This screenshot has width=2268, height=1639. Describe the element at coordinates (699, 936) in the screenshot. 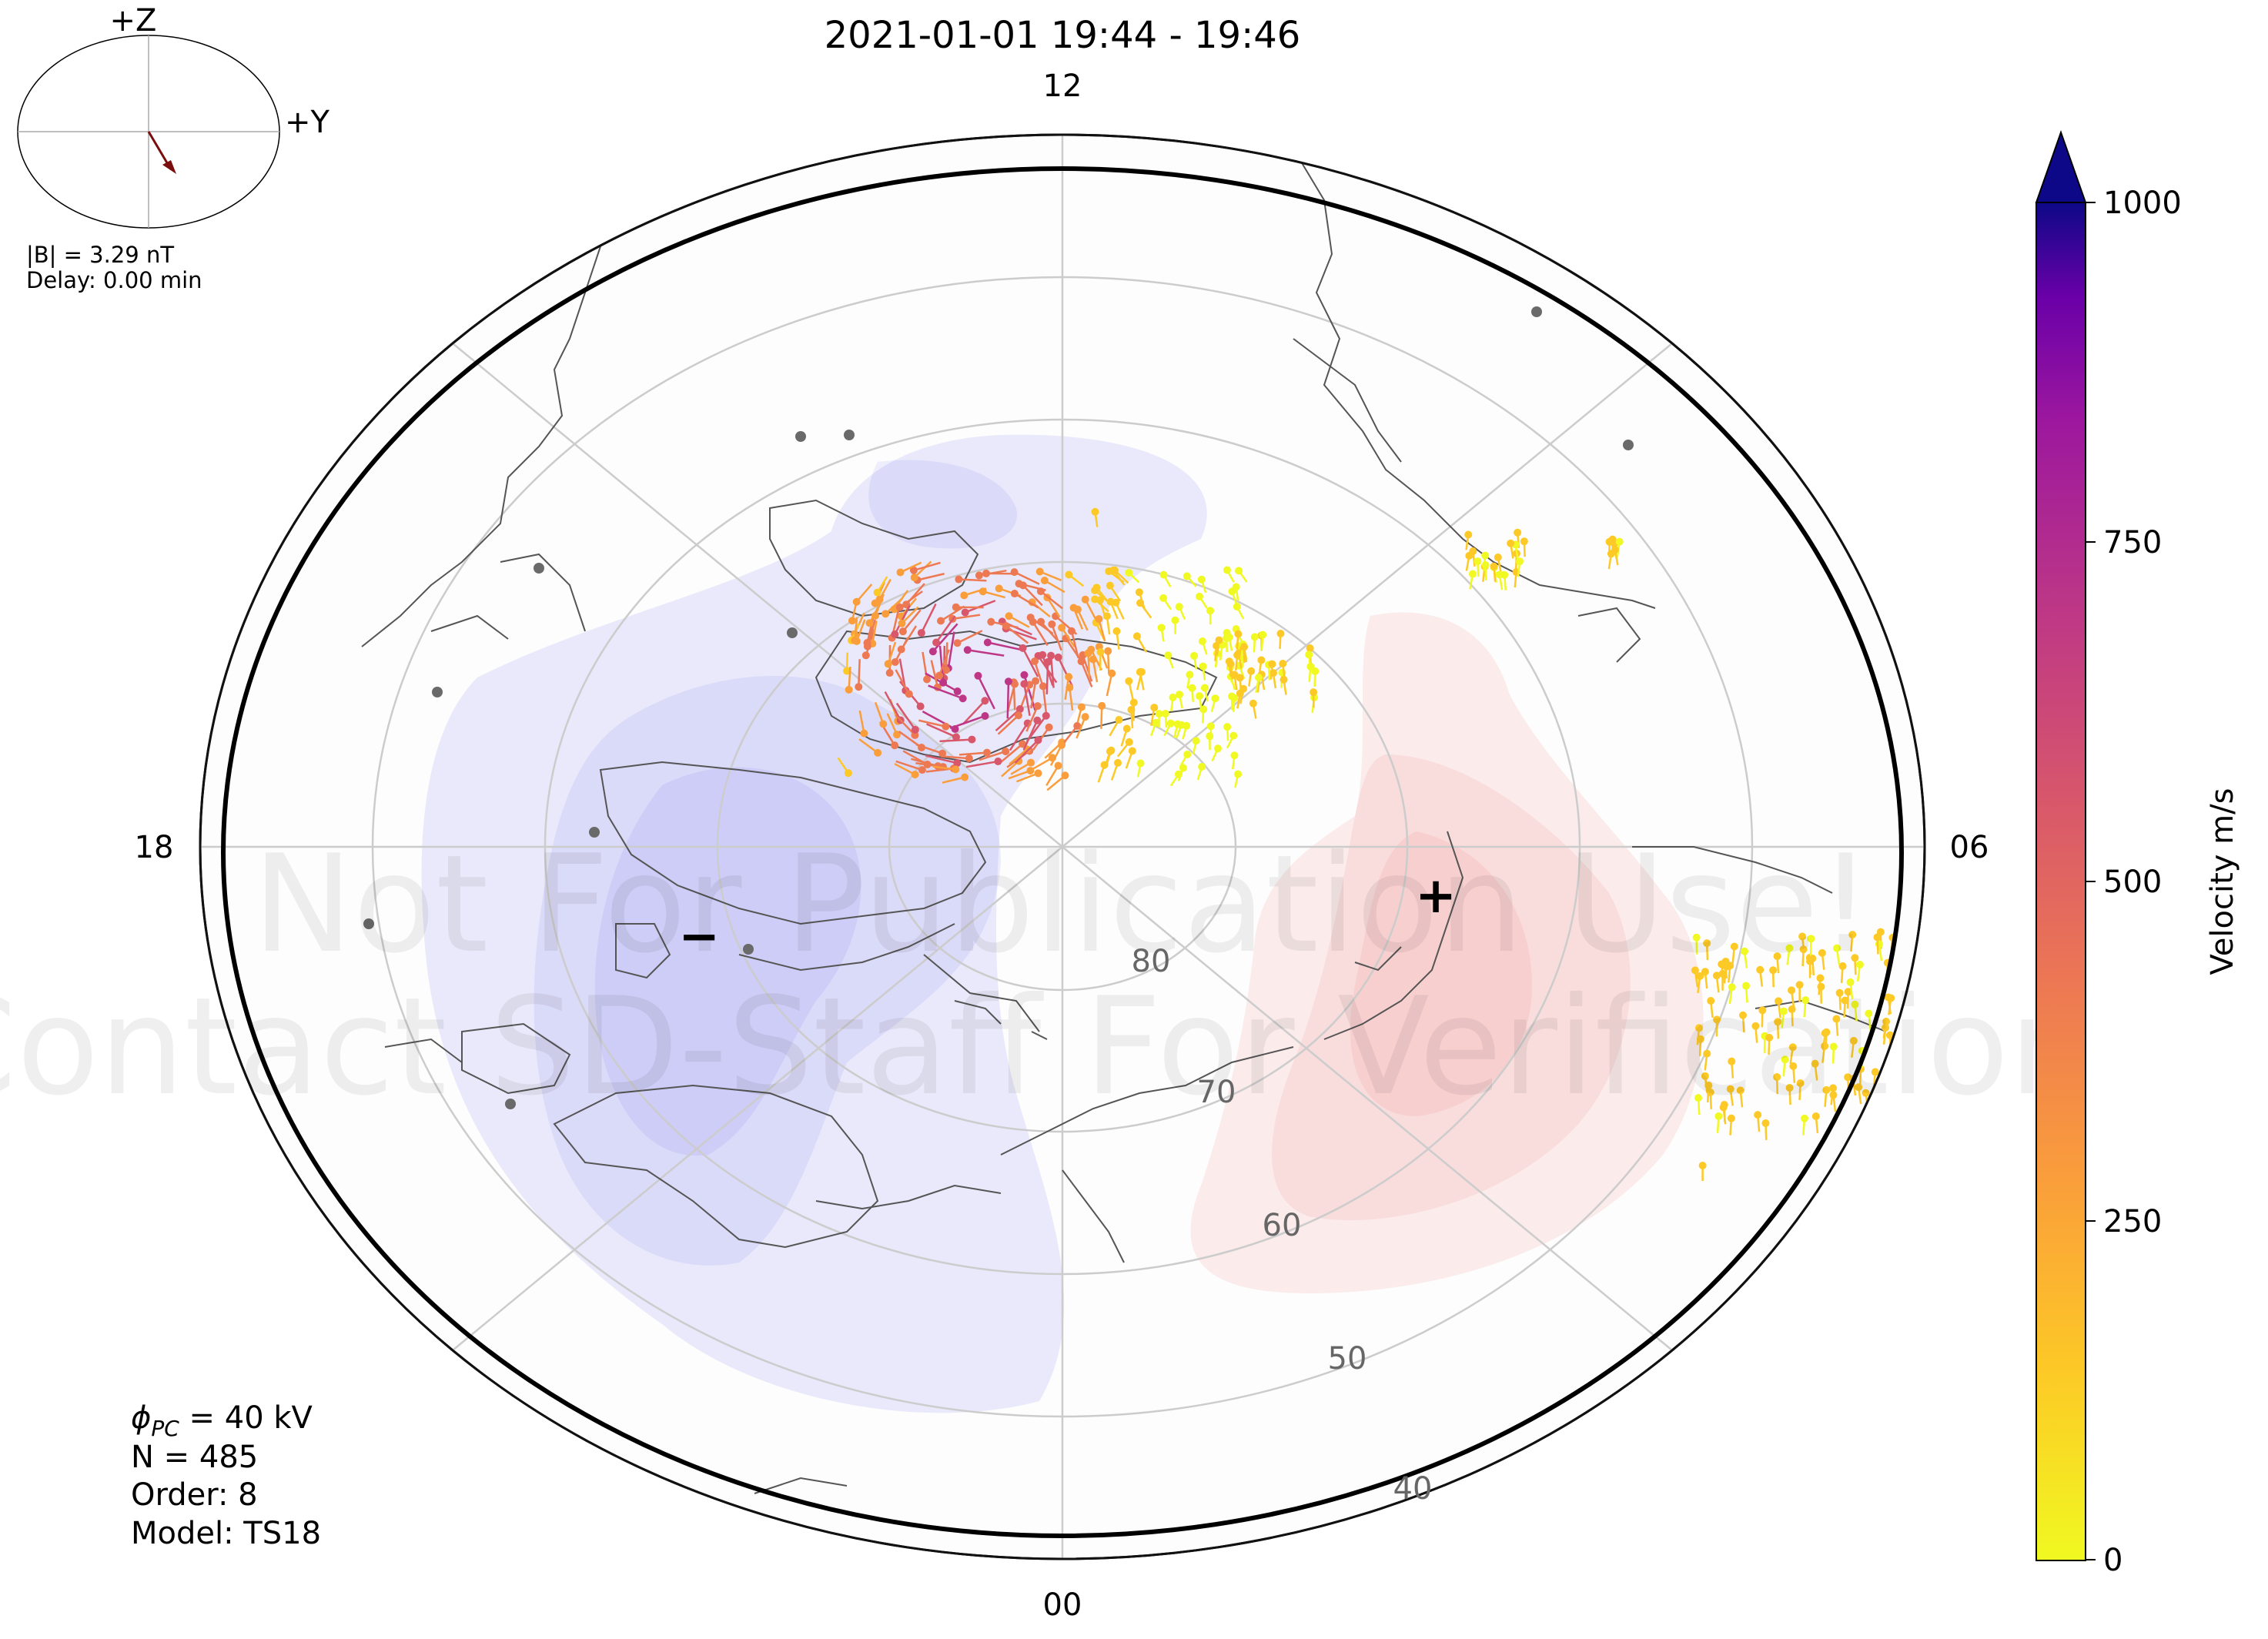

I see `potential-min-marker: −` at that location.